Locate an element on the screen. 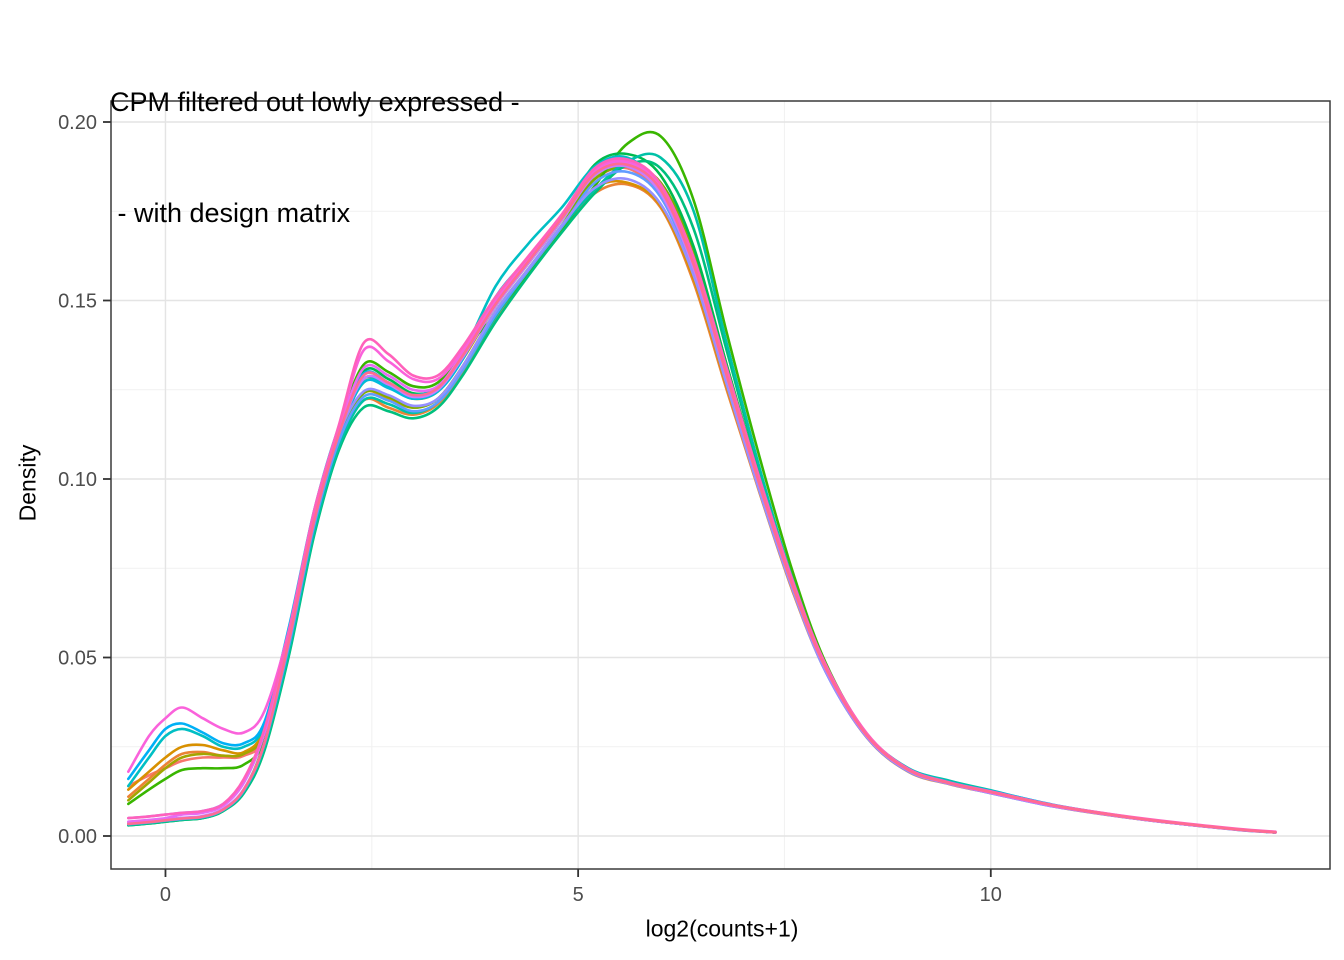  y-axis-title: Density is located at coordinates (27, 483).